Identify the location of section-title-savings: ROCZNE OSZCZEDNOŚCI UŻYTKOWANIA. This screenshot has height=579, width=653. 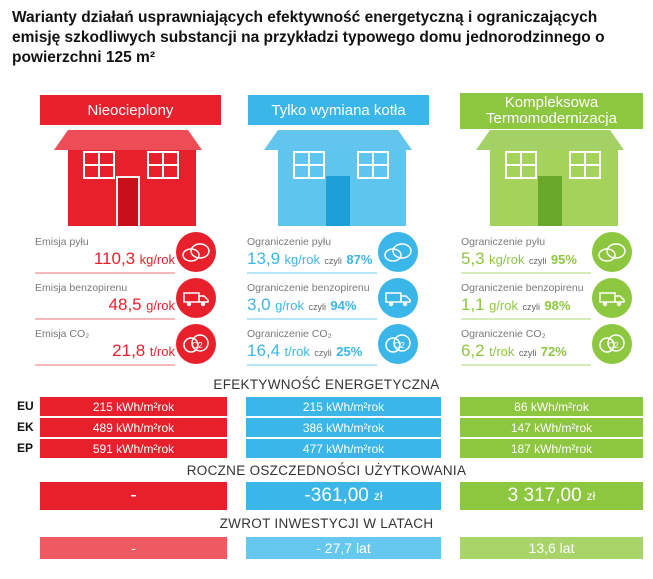
(326, 470).